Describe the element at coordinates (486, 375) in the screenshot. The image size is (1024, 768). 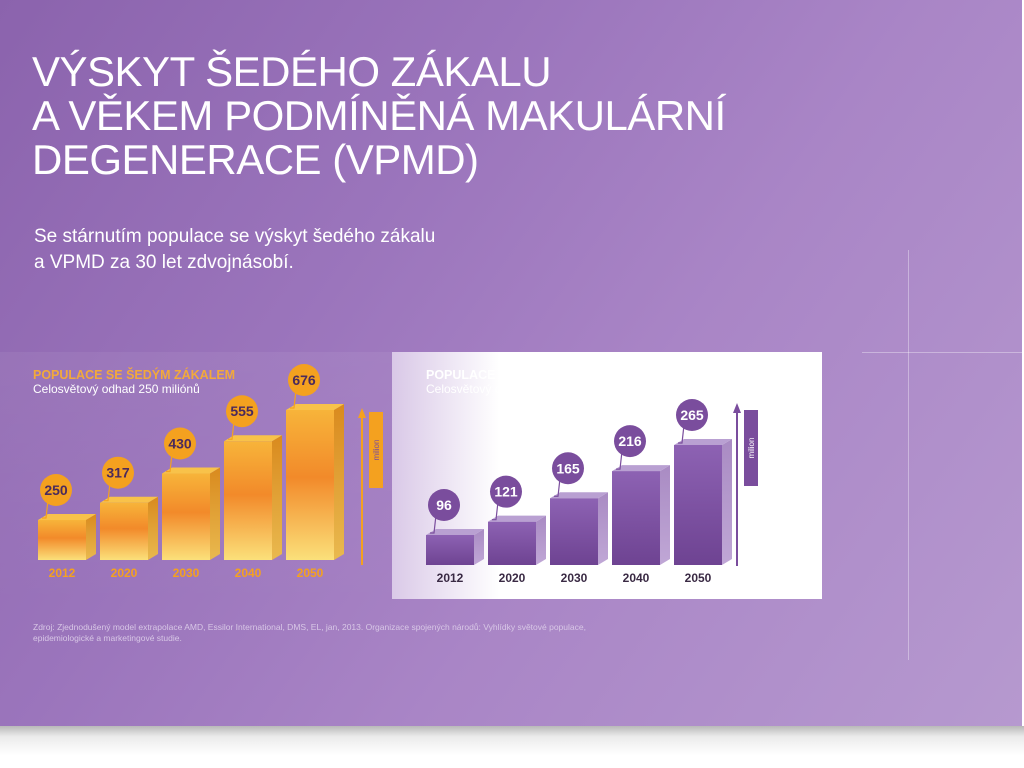
I see `amd-chart-title: POPULACE S VPMD` at that location.